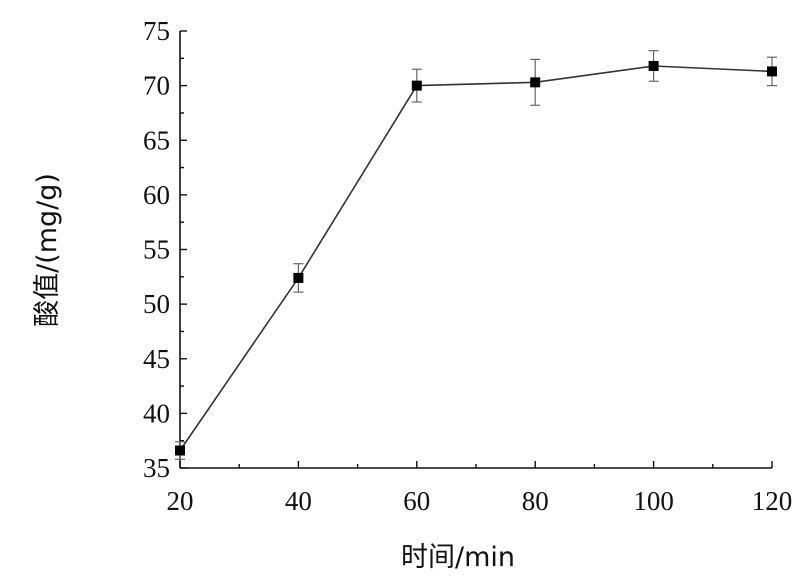  Describe the element at coordinates (156, 413) in the screenshot. I see `y-tick-label: 40` at that location.